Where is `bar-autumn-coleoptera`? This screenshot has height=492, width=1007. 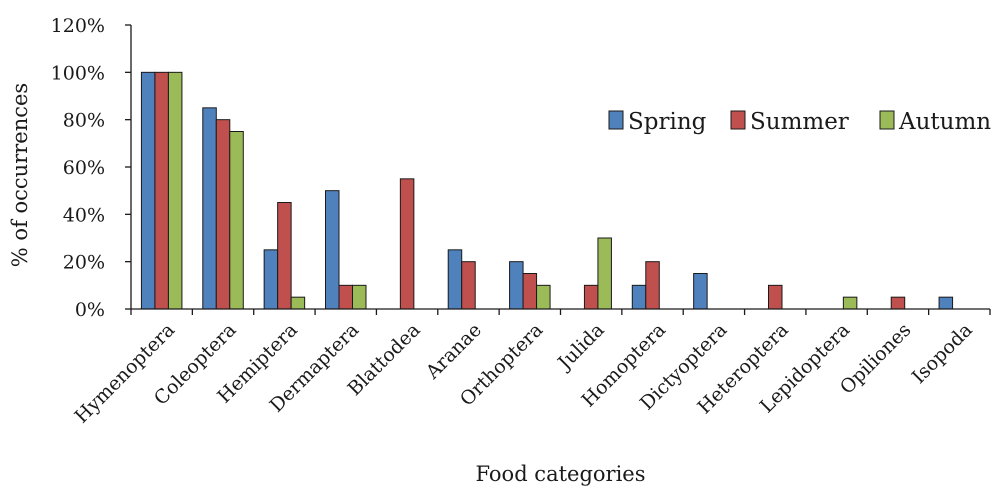 bar-autumn-coleoptera is located at coordinates (236, 220).